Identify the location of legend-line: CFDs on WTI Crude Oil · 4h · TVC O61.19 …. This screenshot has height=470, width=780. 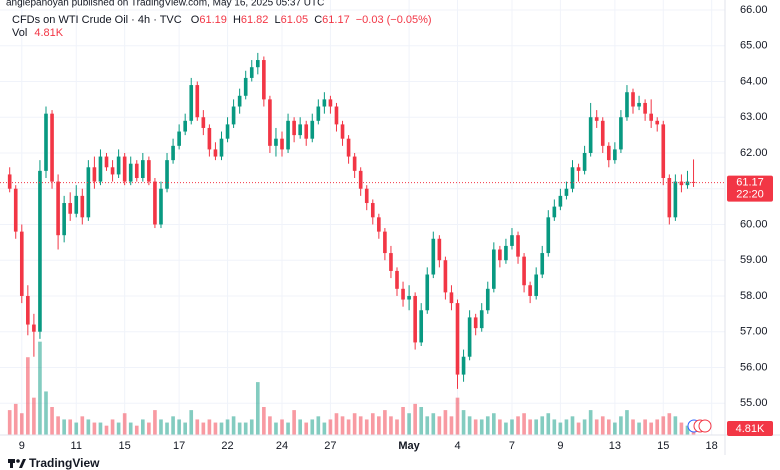
(222, 20).